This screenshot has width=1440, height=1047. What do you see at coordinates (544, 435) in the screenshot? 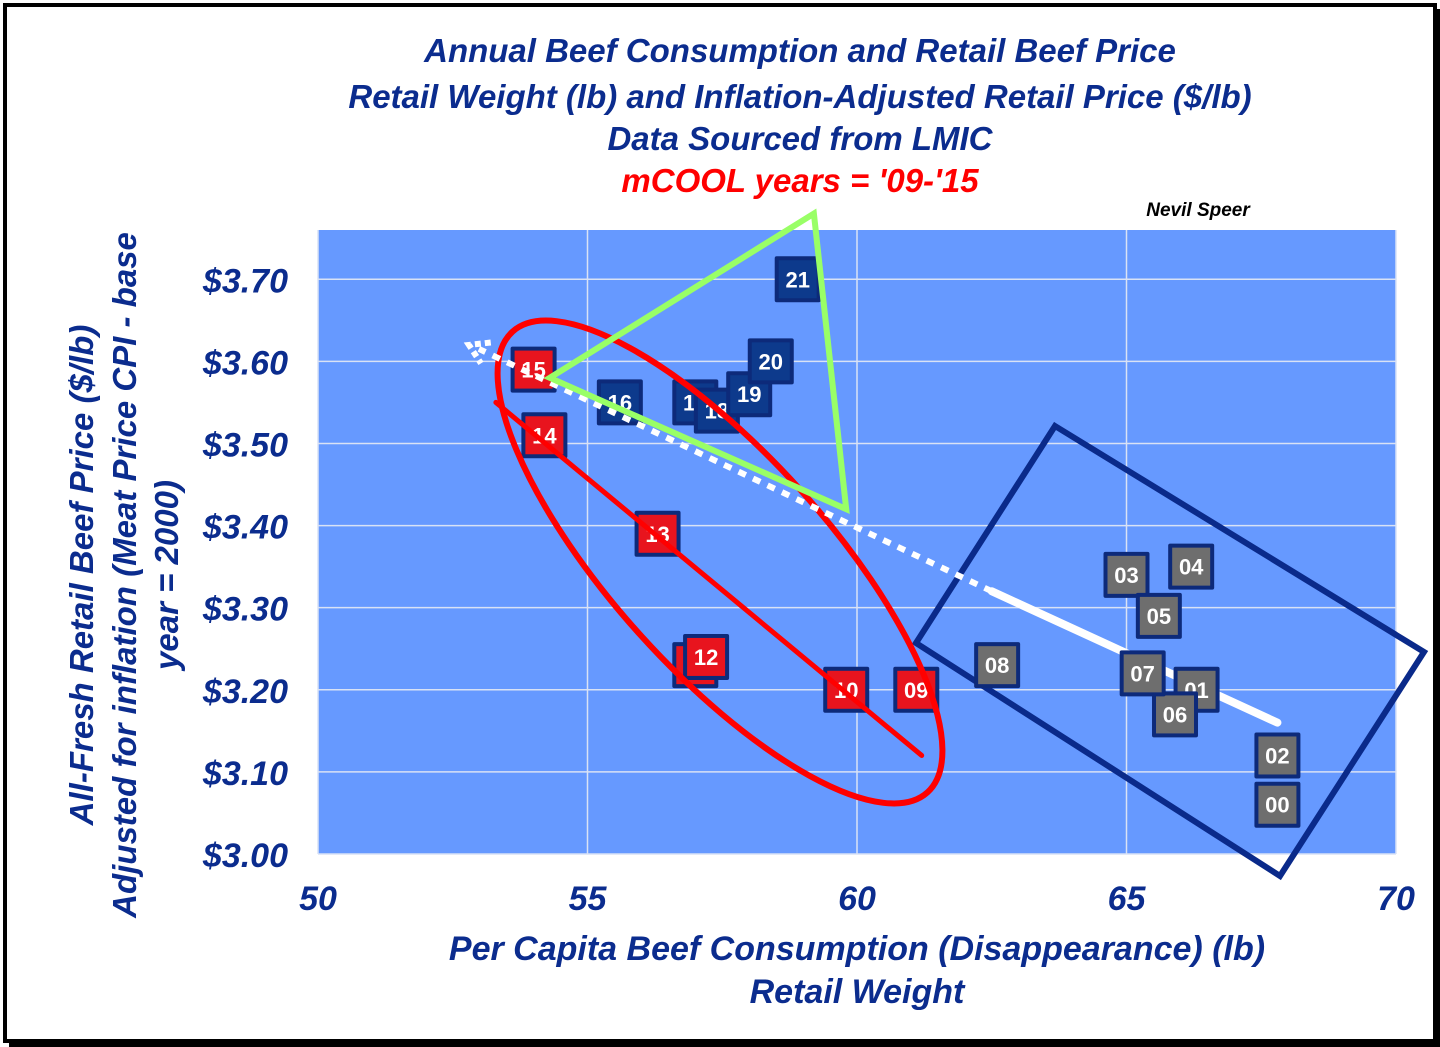
I see `point-14: 14` at bounding box center [544, 435].